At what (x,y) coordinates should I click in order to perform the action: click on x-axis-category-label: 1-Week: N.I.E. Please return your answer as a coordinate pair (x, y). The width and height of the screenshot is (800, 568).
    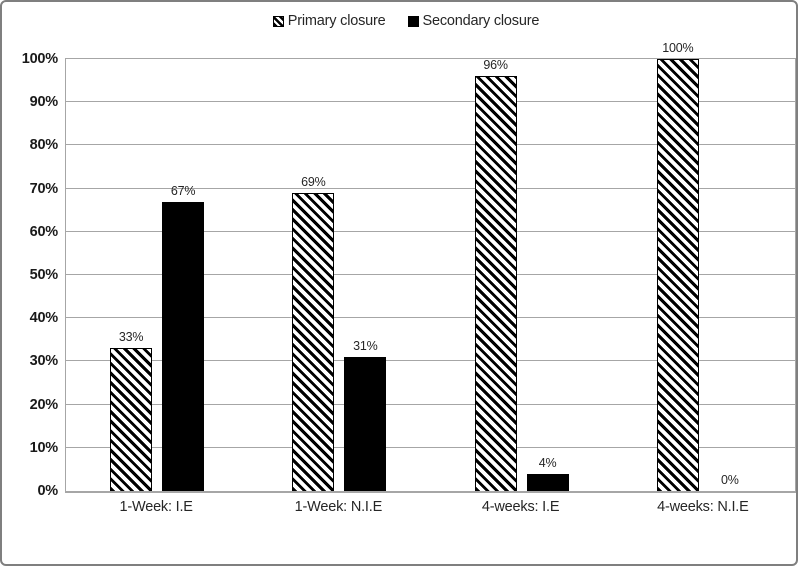
    Looking at the image, I should click on (338, 507).